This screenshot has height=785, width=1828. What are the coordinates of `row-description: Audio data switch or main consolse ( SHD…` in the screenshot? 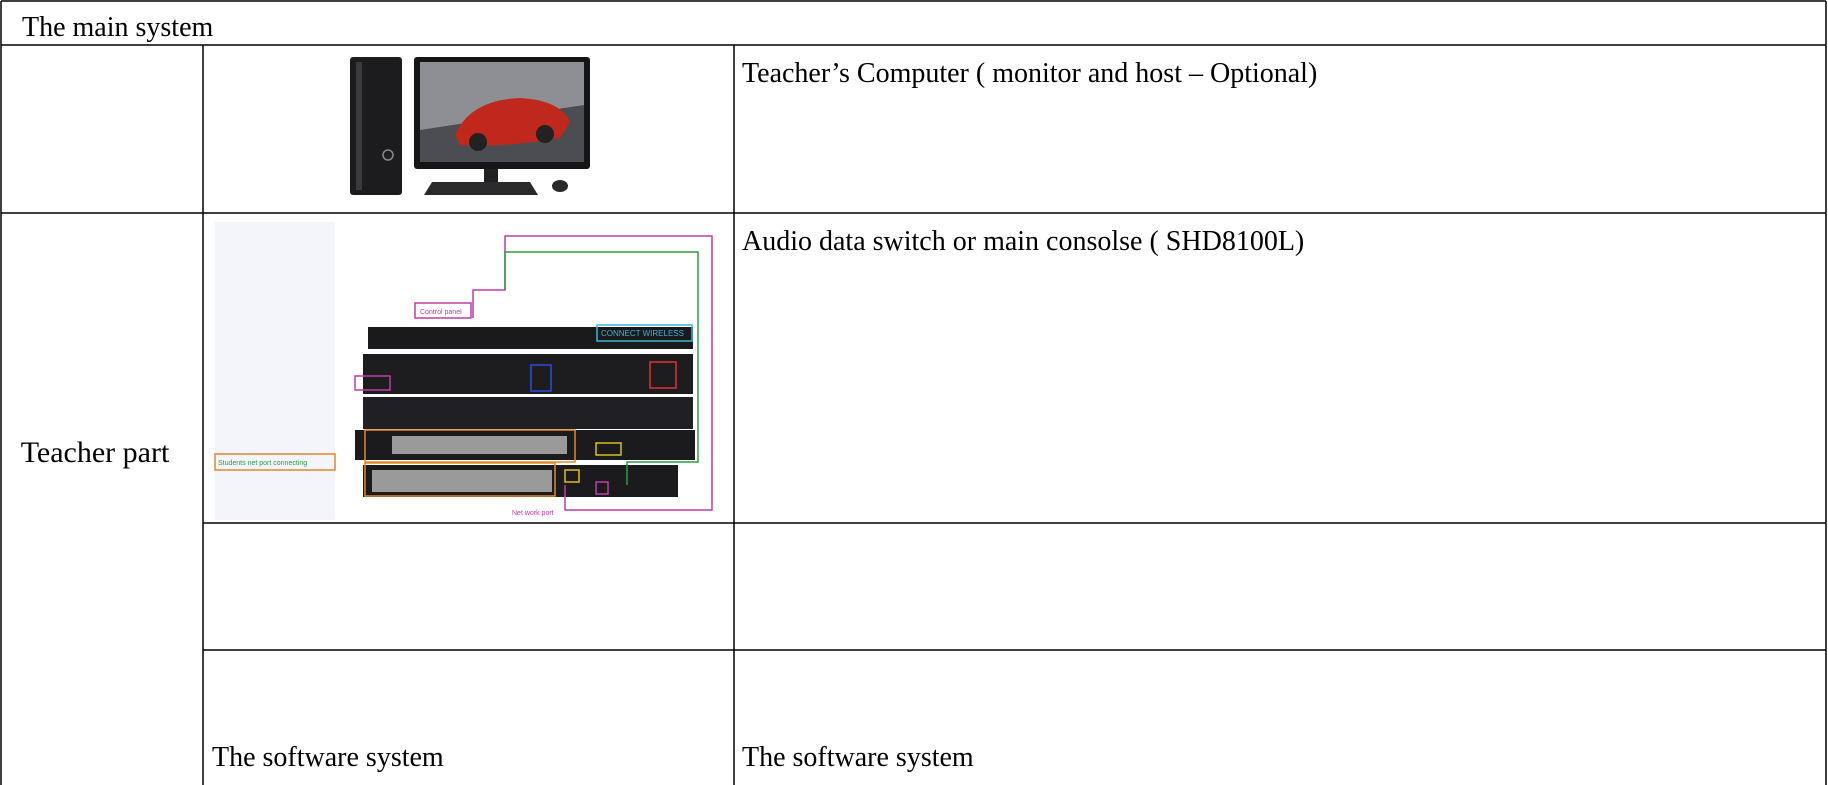 It's located at (1023, 241).